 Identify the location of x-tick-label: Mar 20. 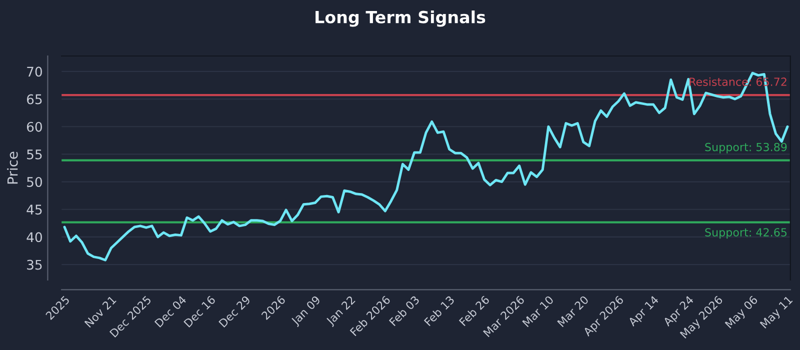
(573, 311).